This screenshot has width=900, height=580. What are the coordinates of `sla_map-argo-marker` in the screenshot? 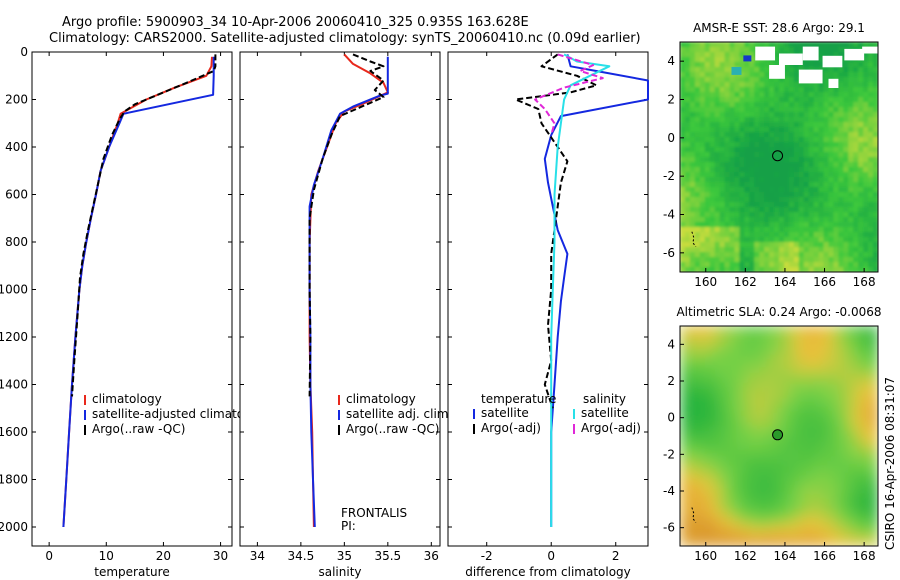 It's located at (778, 435).